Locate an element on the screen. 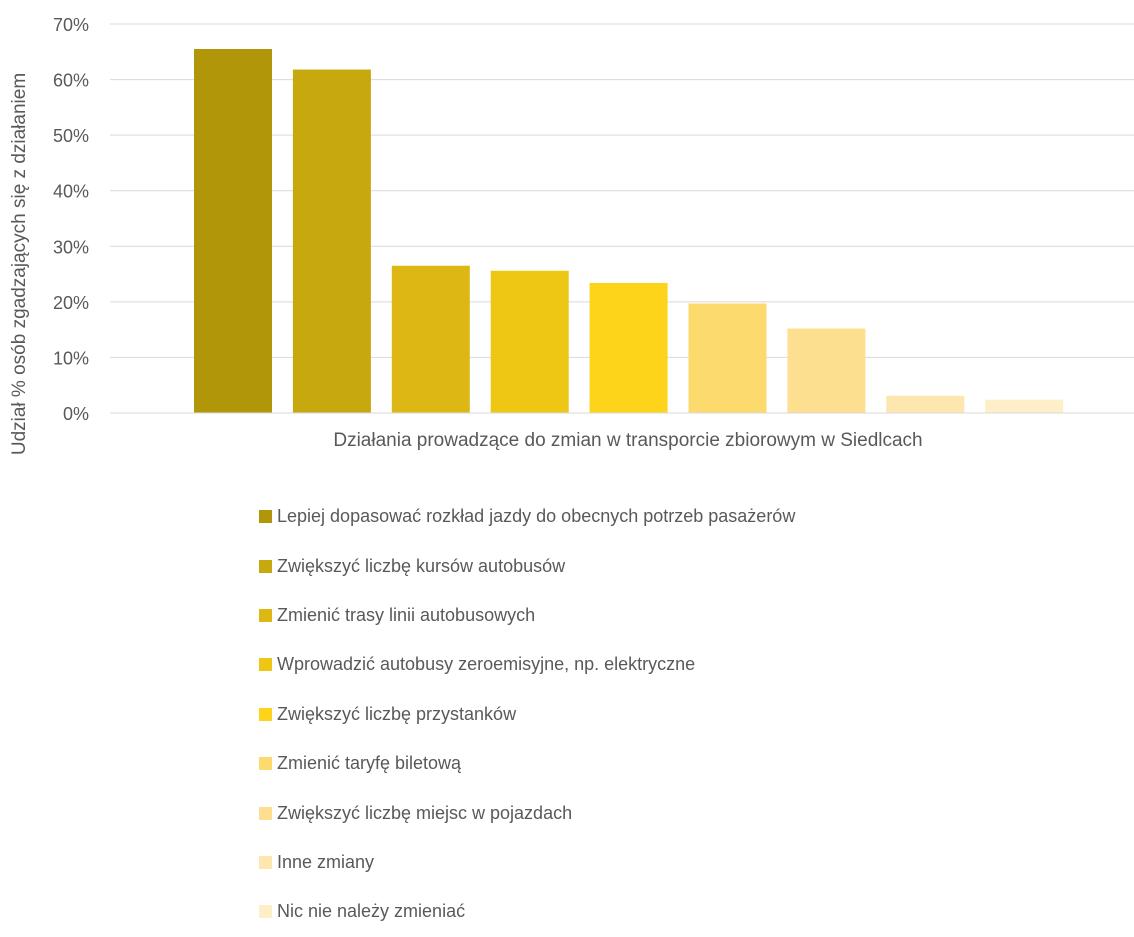  y-tick-label: 40% is located at coordinates (71, 192).